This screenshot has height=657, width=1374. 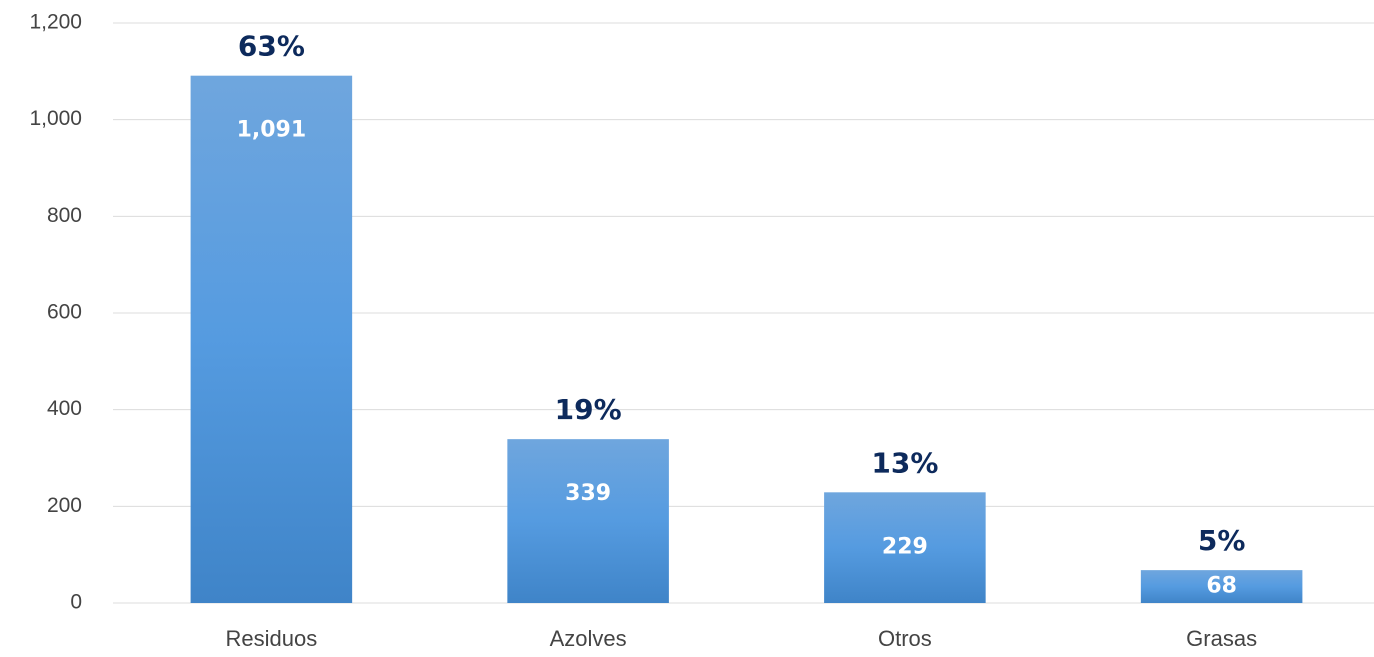 I want to click on y-tick-label: 400, so click(x=64, y=408).